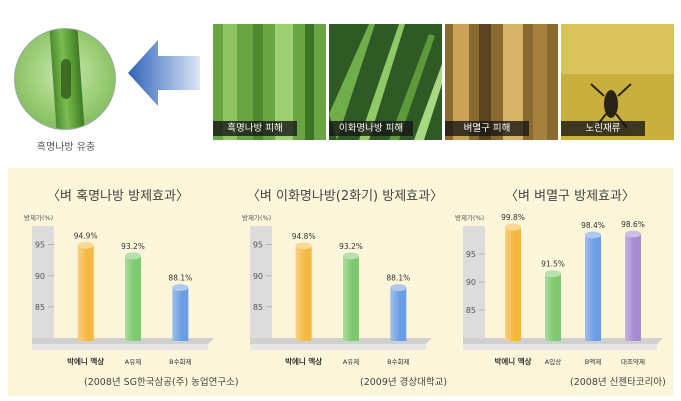 This screenshot has width=681, height=401. What do you see at coordinates (164, 73) in the screenshot?
I see `left-arrow-icon` at bounding box center [164, 73].